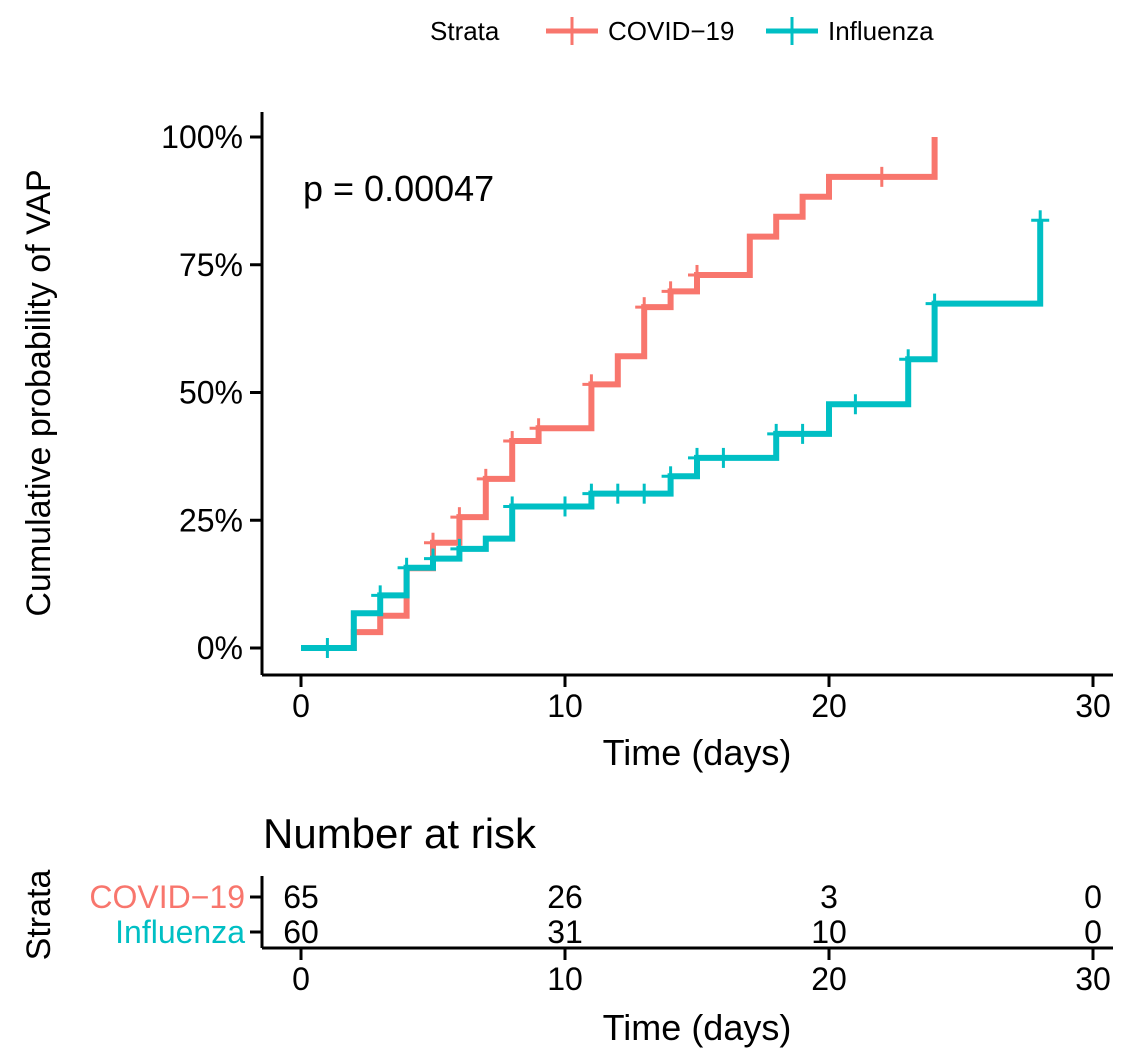 The height and width of the screenshot is (1050, 1129). I want to click on x-axis: 0 10 20 30, so click(687, 698).